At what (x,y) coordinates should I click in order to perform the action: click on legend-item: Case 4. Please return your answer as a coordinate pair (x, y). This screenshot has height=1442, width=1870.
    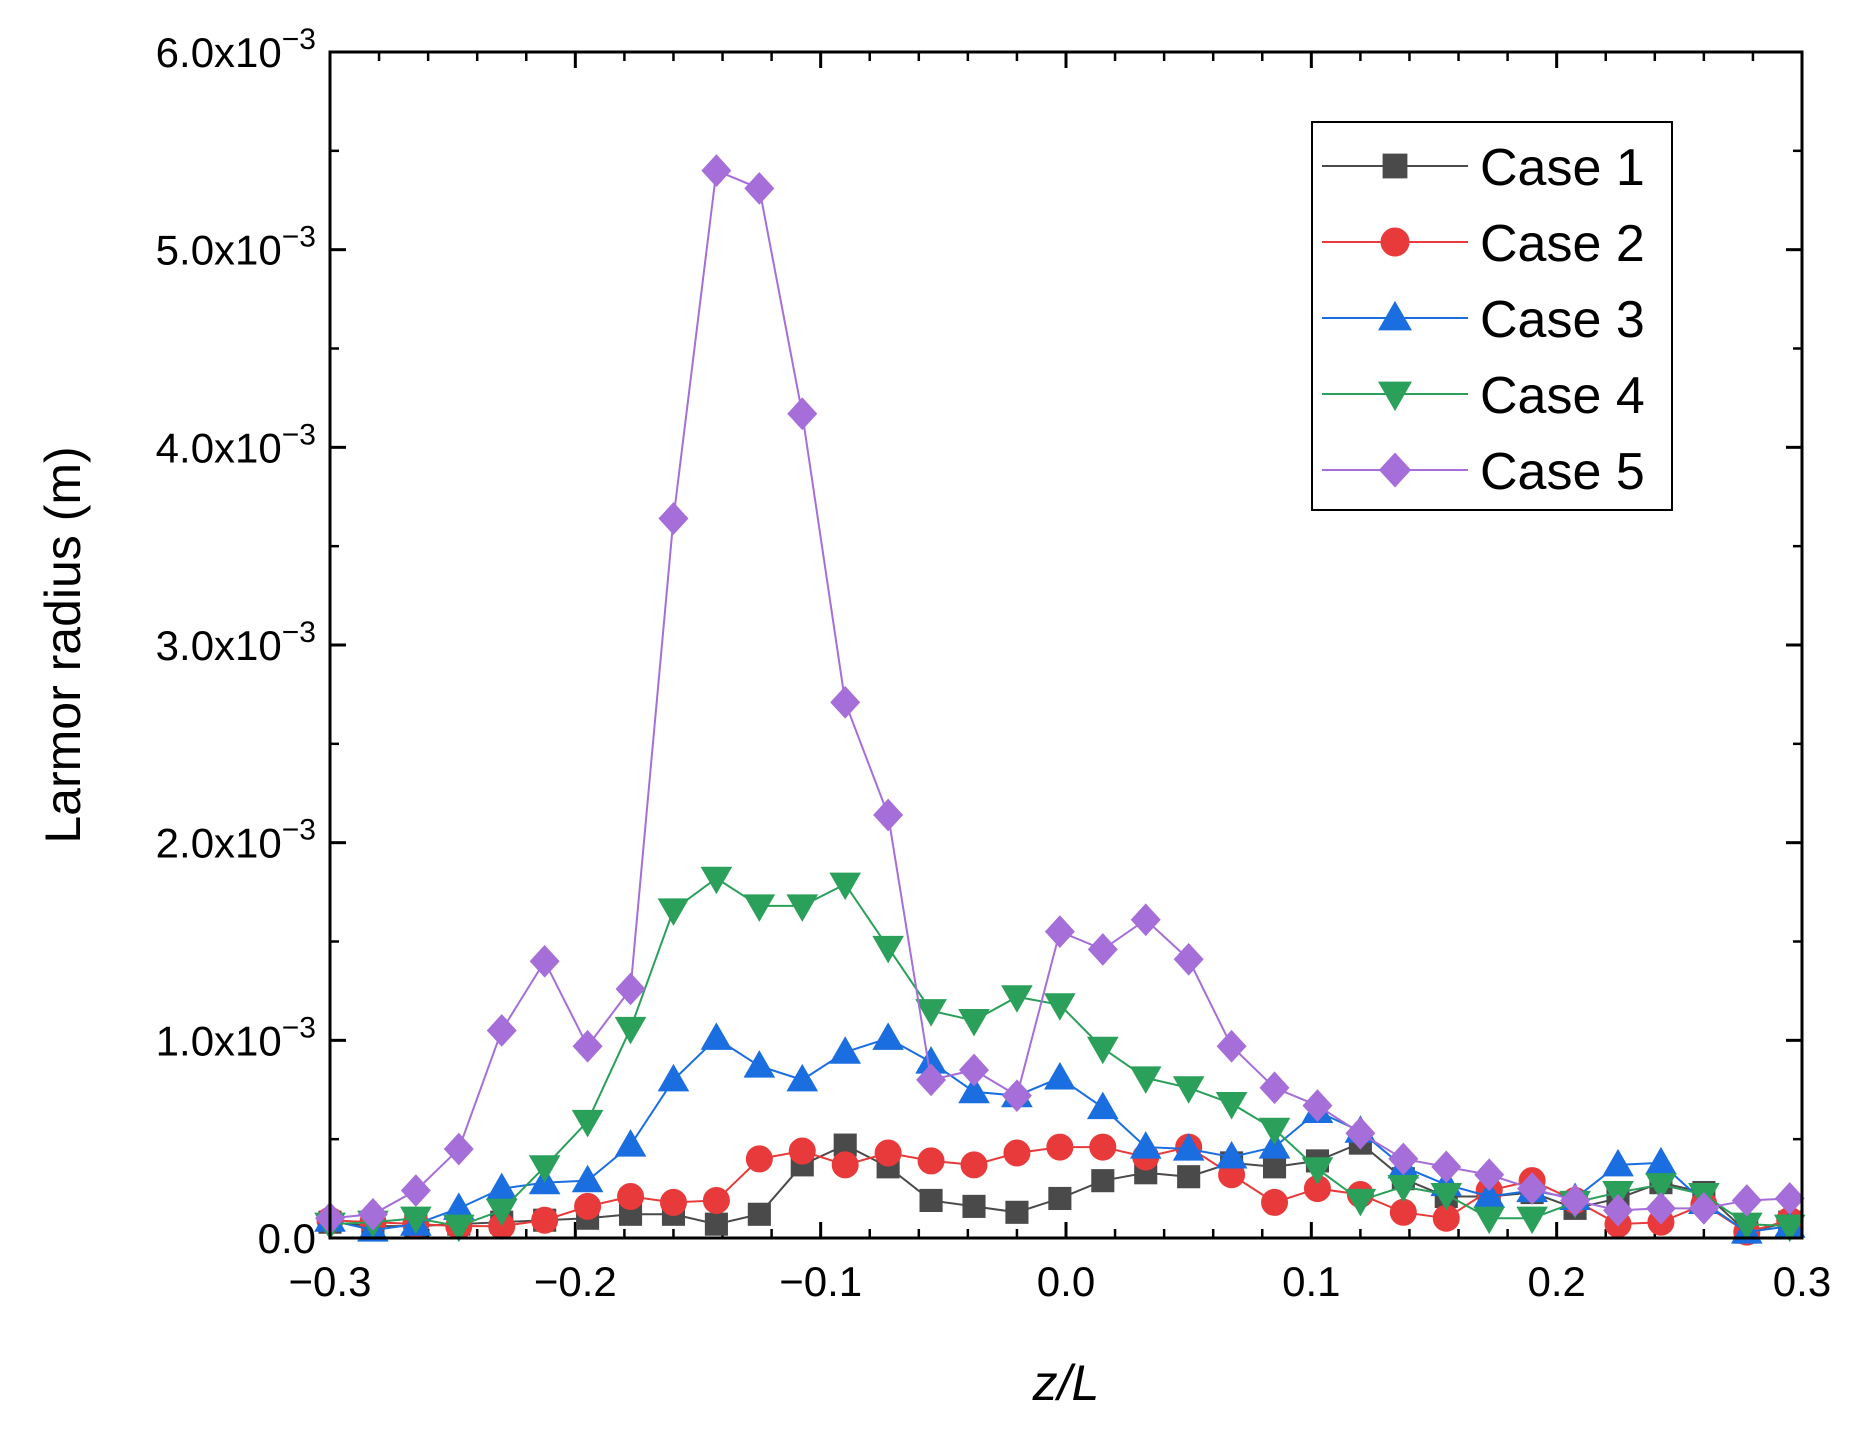
    Looking at the image, I should click on (1483, 396).